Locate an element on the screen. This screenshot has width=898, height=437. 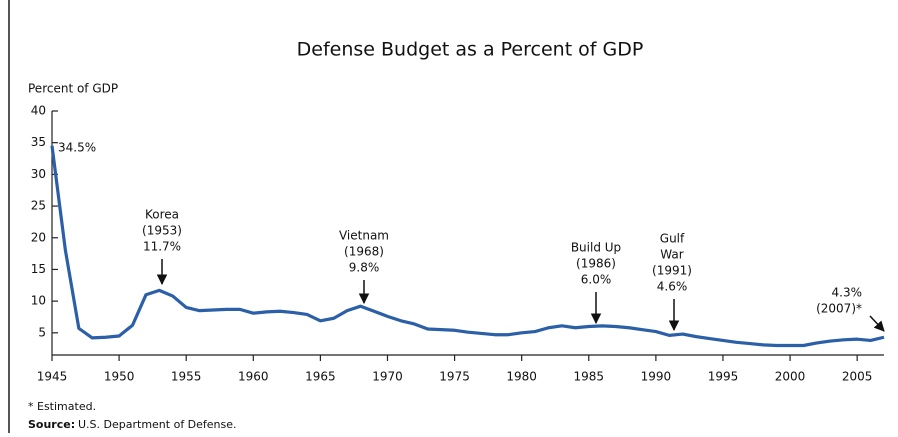
y-tick-label: 10 is located at coordinates (38, 301).